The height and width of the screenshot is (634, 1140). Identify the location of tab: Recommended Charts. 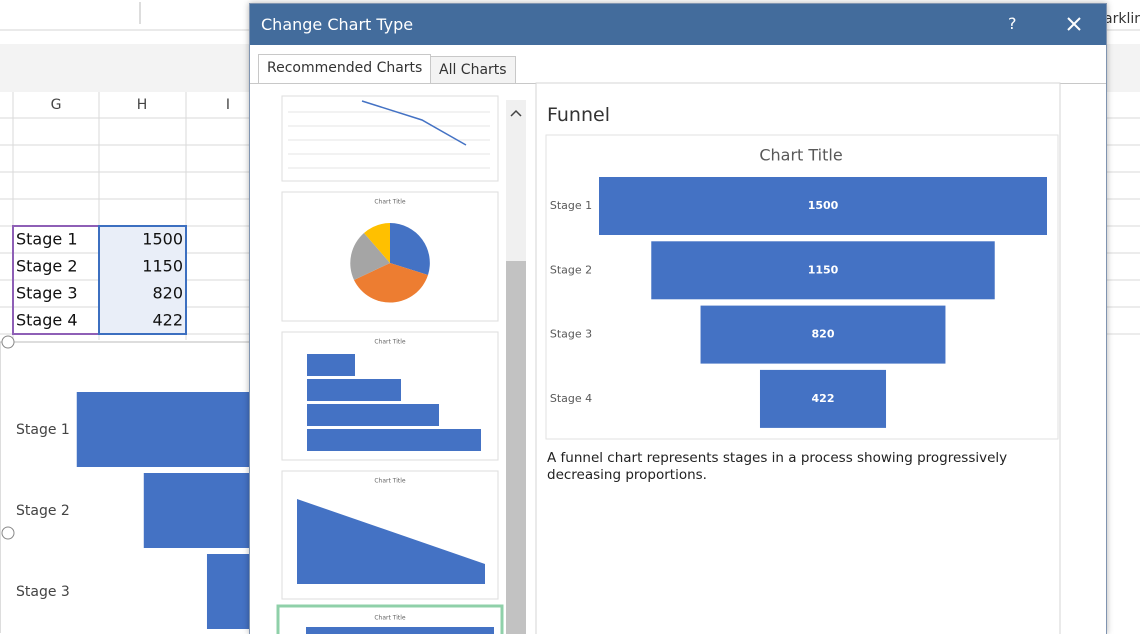
(345, 69).